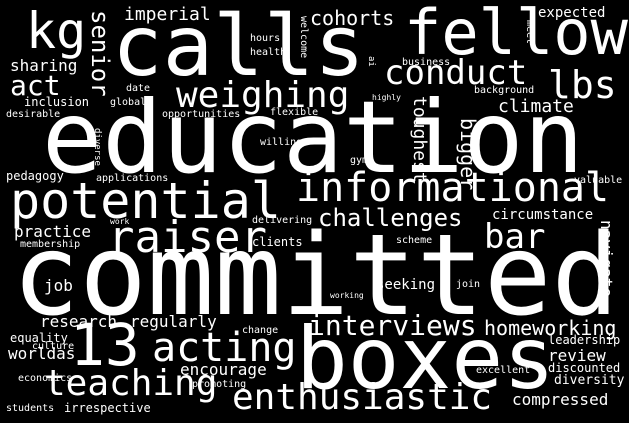 This screenshot has height=423, width=629. I want to click on word-diversity: diversity, so click(589, 380).